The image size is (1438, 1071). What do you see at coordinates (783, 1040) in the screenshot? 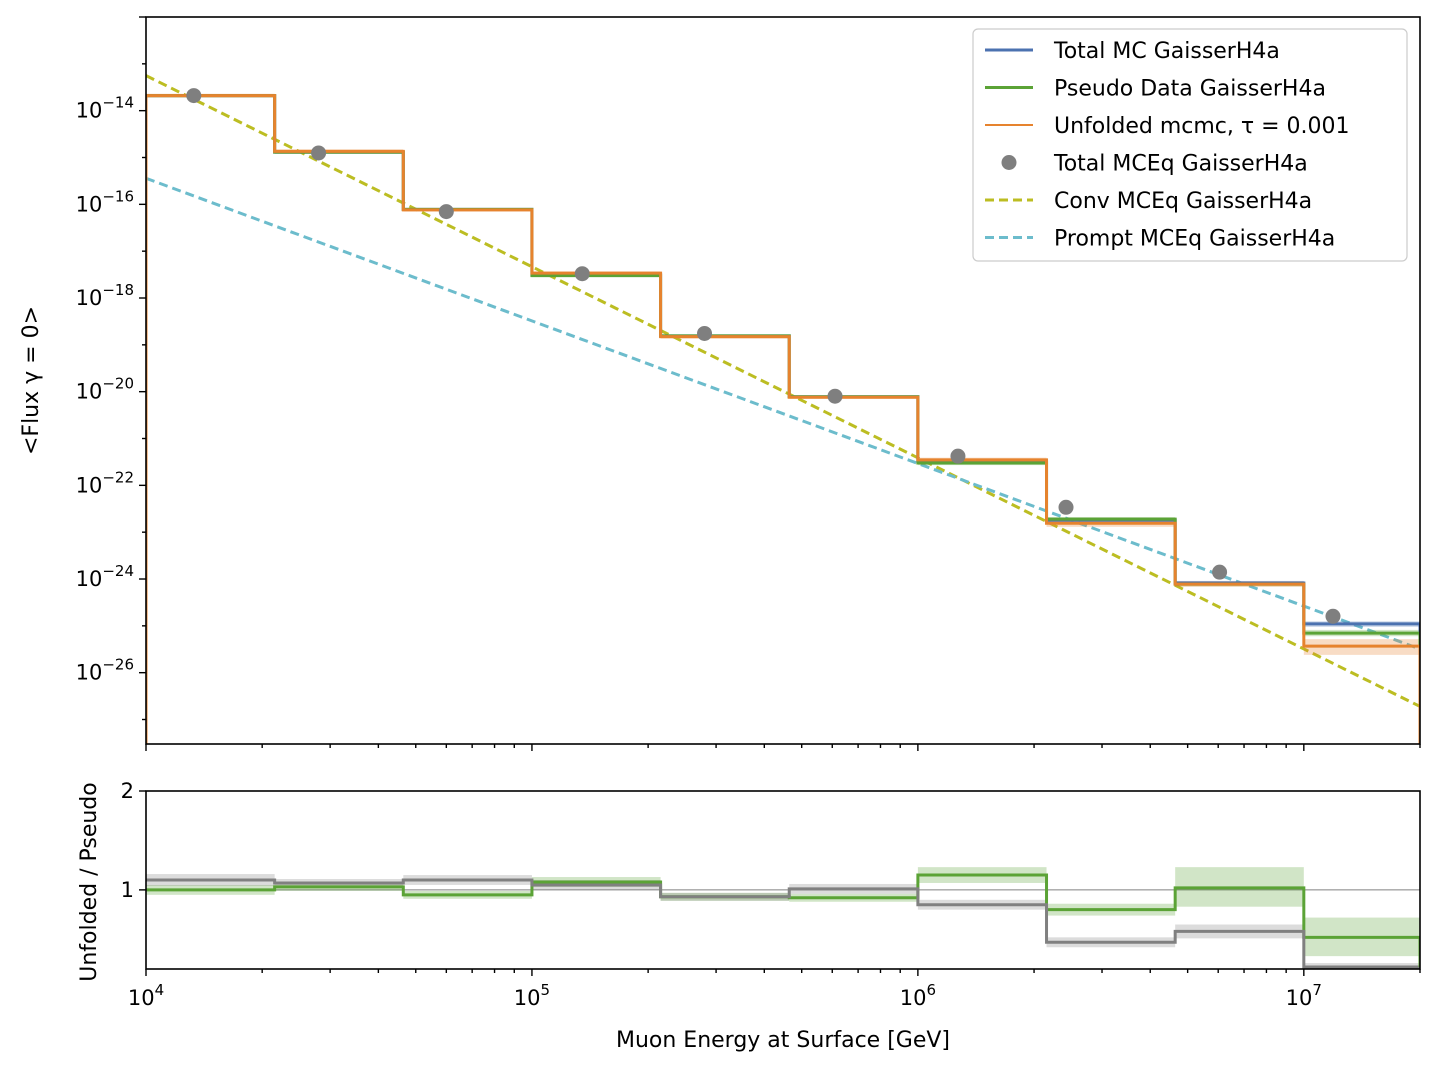
I see `bottom-xlabel: Muon Energy at Surface [GeV]` at bounding box center [783, 1040].